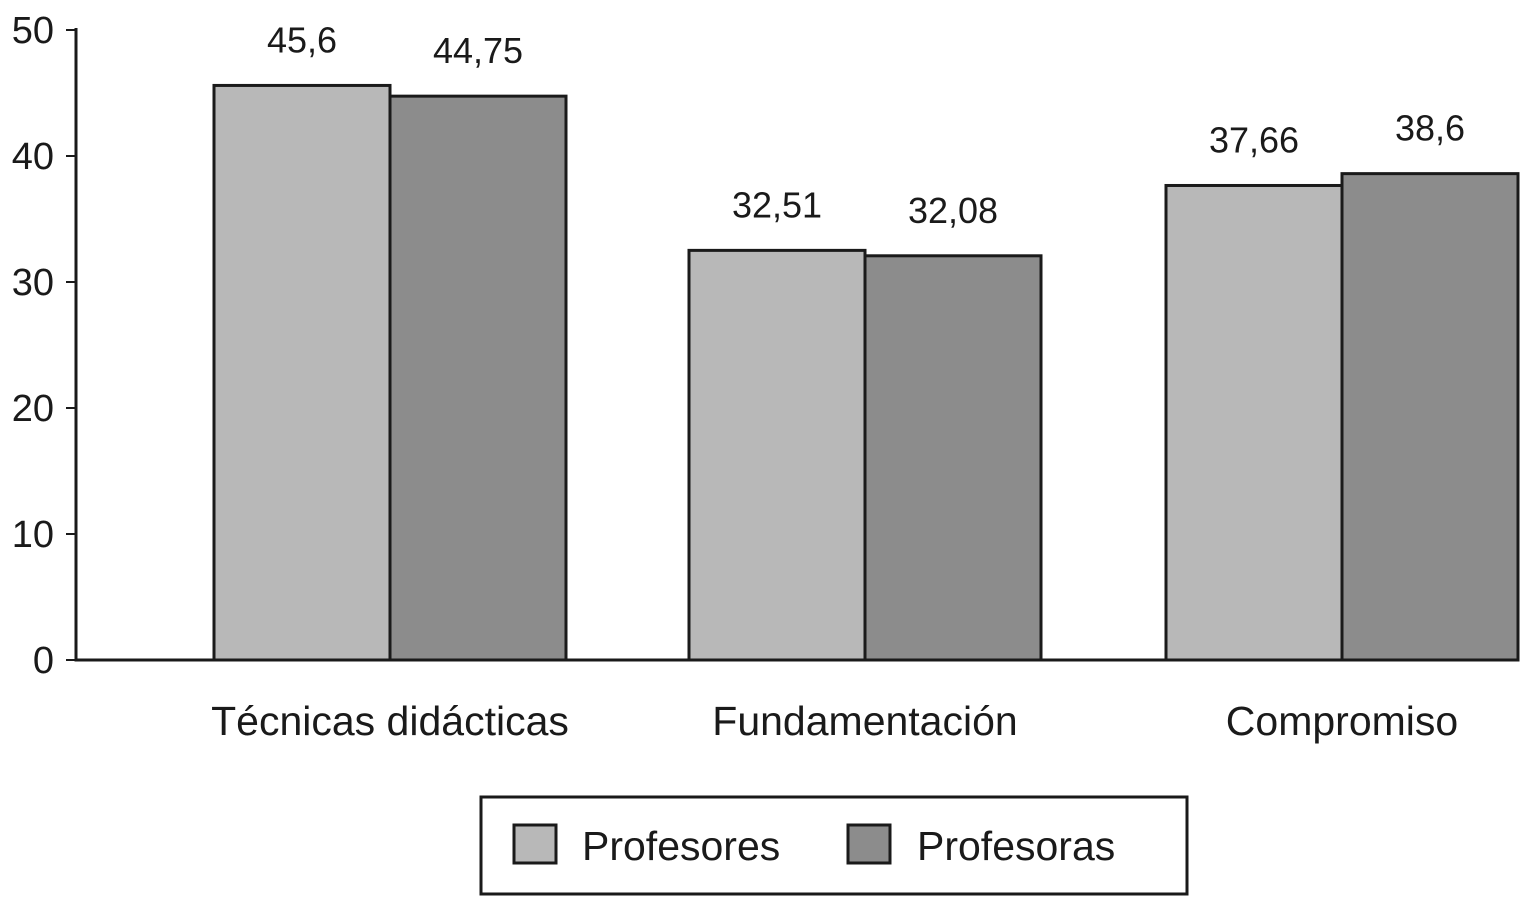  What do you see at coordinates (1430, 128) in the screenshot?
I see `data-label: 38,6` at bounding box center [1430, 128].